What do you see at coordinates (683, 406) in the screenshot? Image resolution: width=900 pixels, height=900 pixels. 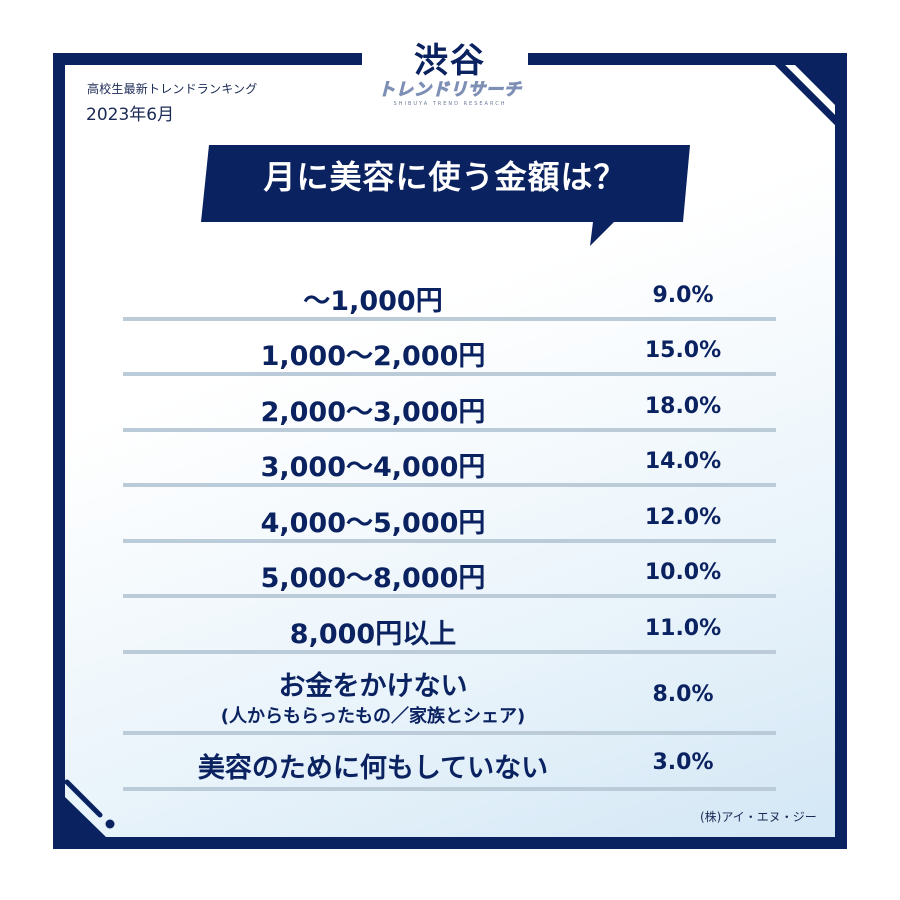 I see `row-value: 18.0%` at bounding box center [683, 406].